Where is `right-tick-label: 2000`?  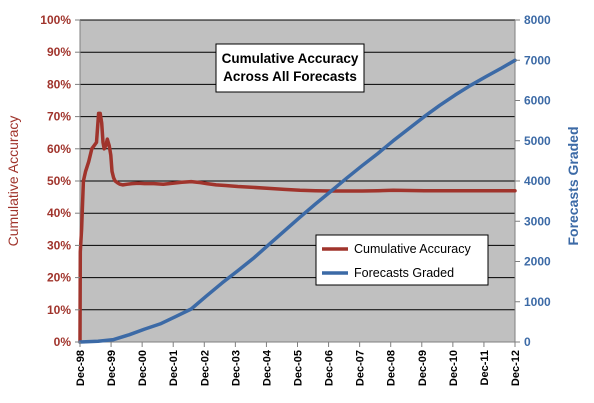
right-tick-label: 2000 is located at coordinates (537, 262).